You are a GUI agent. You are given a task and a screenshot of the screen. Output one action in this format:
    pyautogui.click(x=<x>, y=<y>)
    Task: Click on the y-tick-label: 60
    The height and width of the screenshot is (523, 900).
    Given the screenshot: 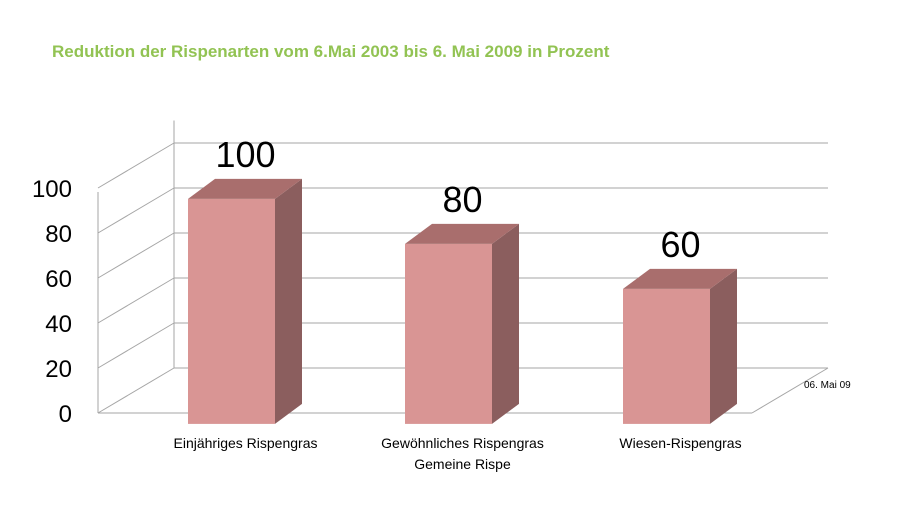 What is the action you would take?
    pyautogui.click(x=58, y=279)
    